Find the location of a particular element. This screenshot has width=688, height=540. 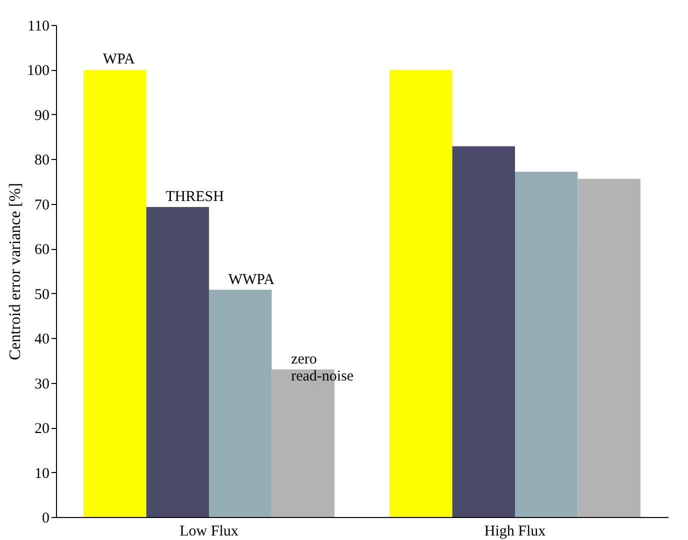

y-tick-label: 10 is located at coordinates (42, 474).